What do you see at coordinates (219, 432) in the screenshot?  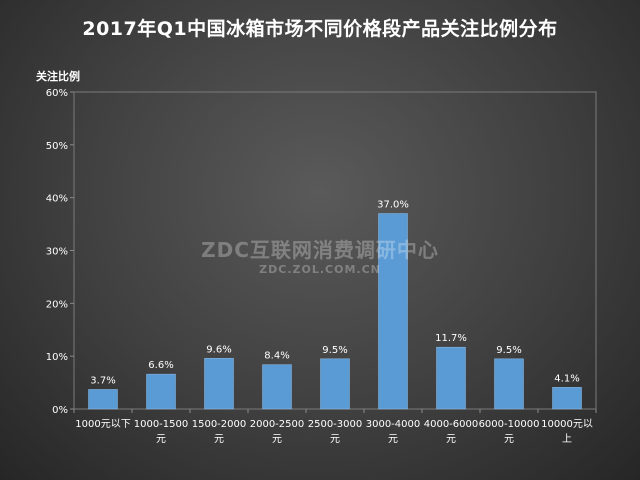 I see `x-tick-label: 1500-2000 元` at bounding box center [219, 432].